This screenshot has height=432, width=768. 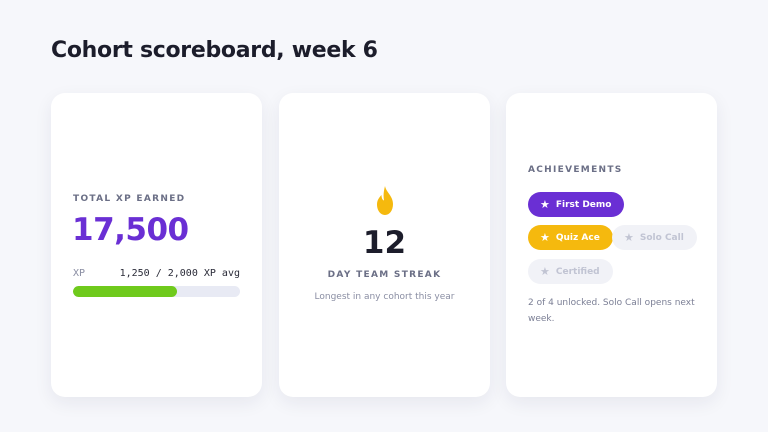 I want to click on xp-progress-value: 1,250 / 2,000 XP avg, so click(x=179, y=273).